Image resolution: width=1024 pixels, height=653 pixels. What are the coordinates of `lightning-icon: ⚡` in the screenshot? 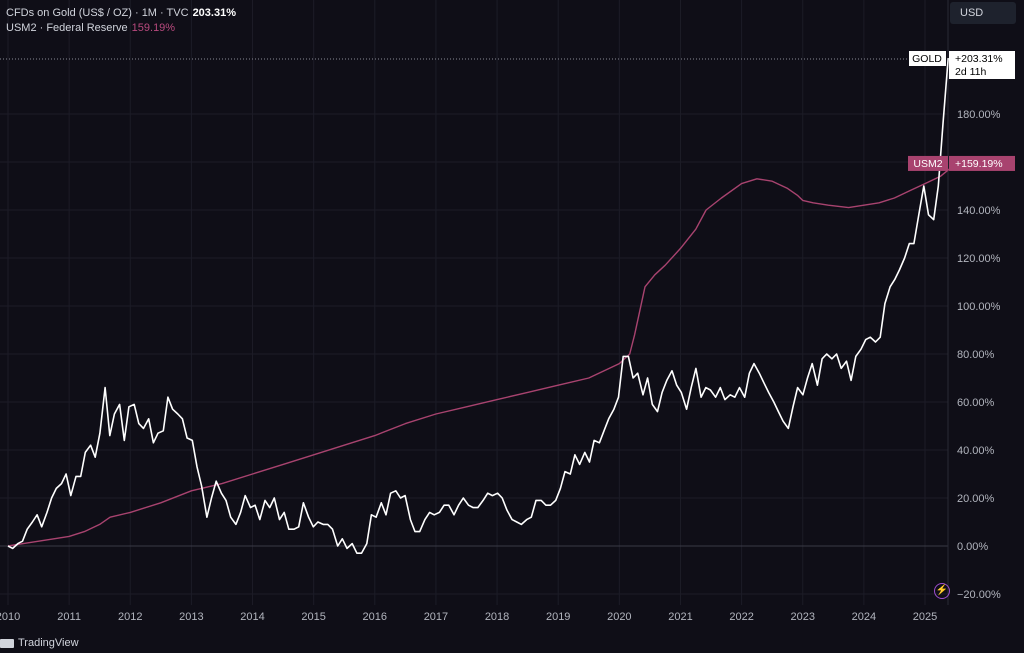 It's located at (942, 591).